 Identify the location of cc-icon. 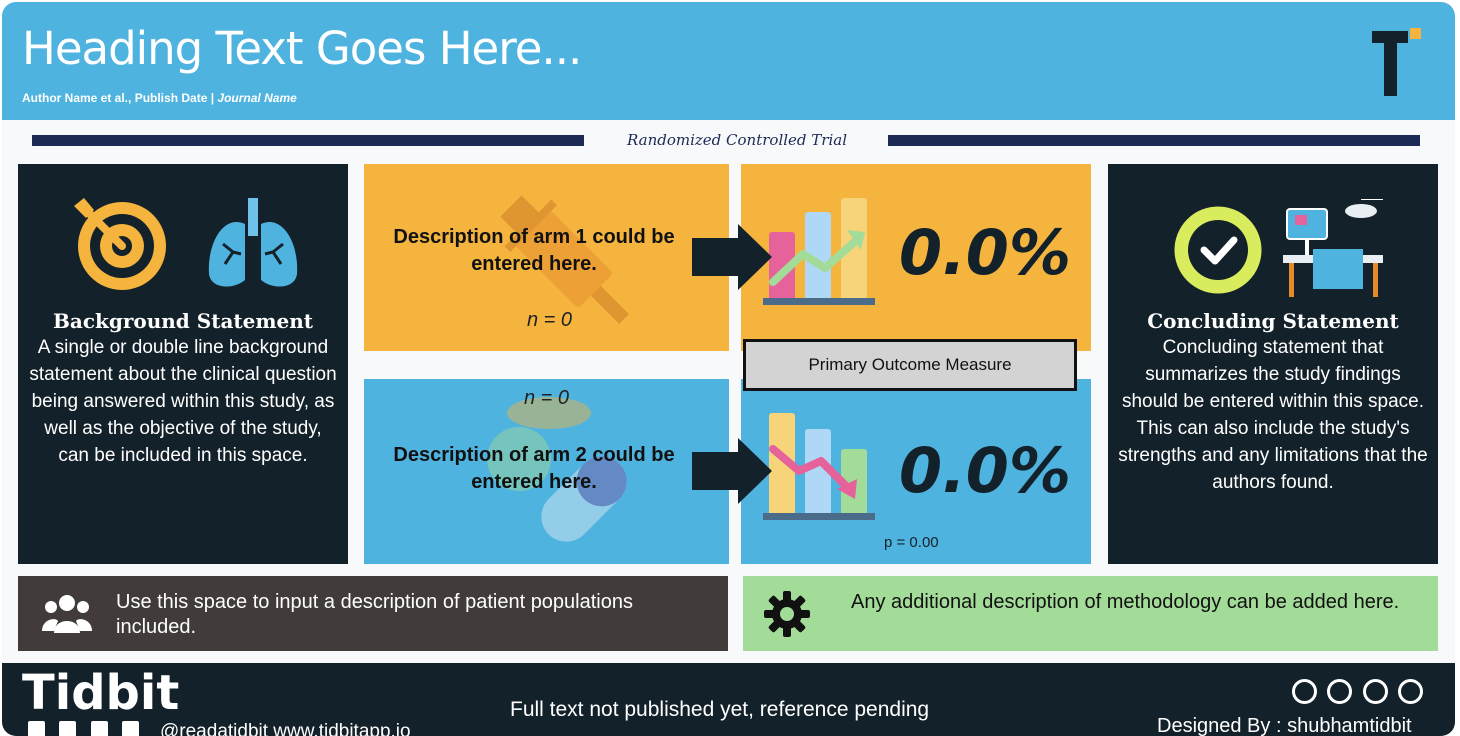
(1304, 691).